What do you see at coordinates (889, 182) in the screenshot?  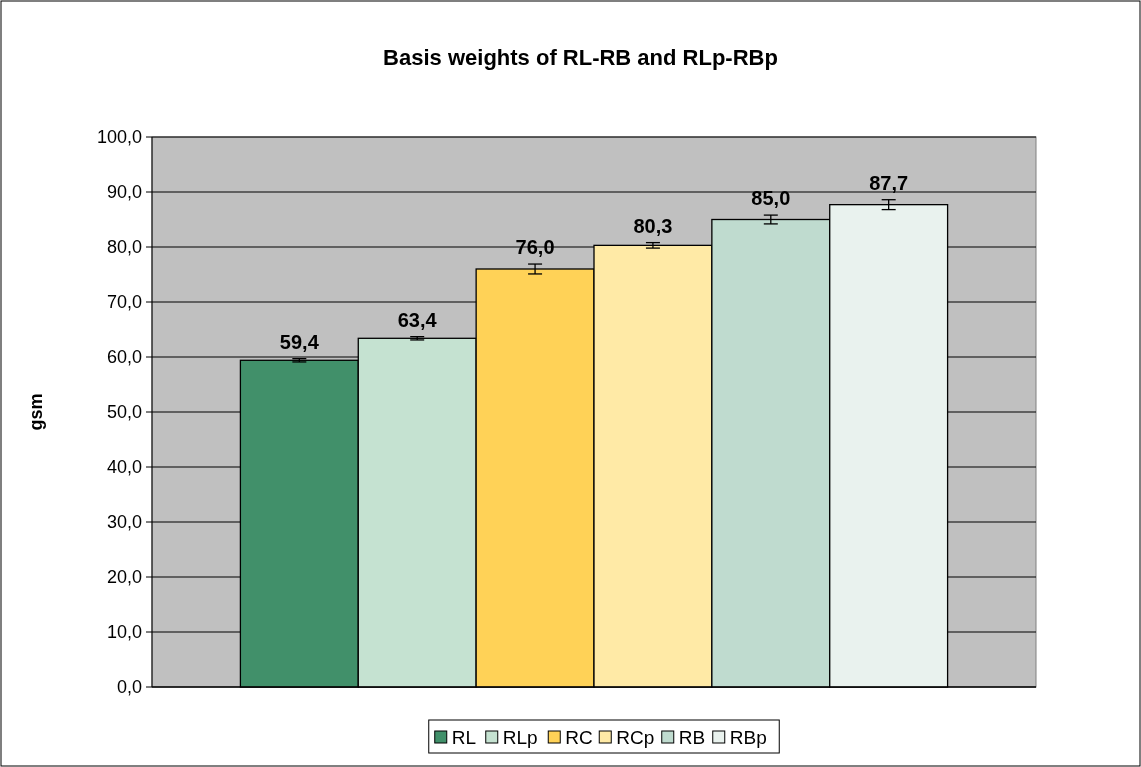 I see `text: 87,7` at bounding box center [889, 182].